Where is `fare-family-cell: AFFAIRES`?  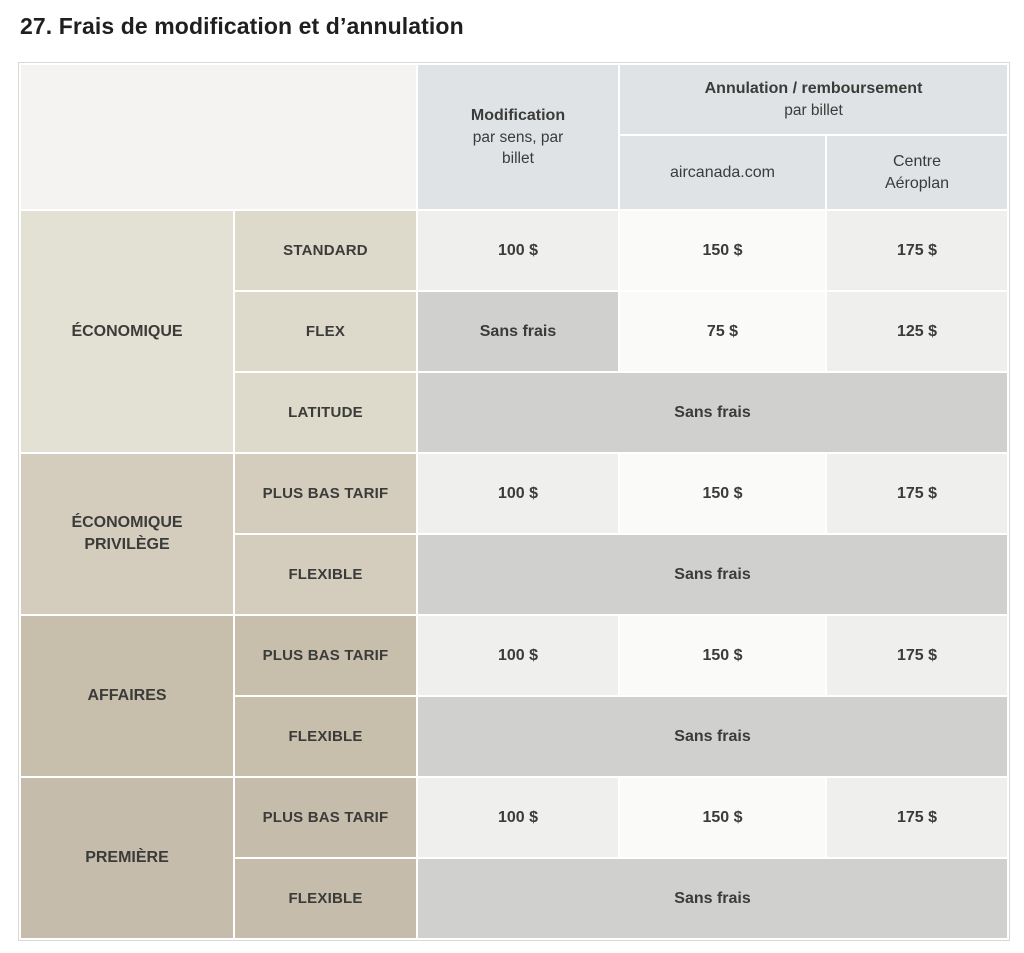
fare-family-cell: AFFAIRES is located at coordinates (127, 696).